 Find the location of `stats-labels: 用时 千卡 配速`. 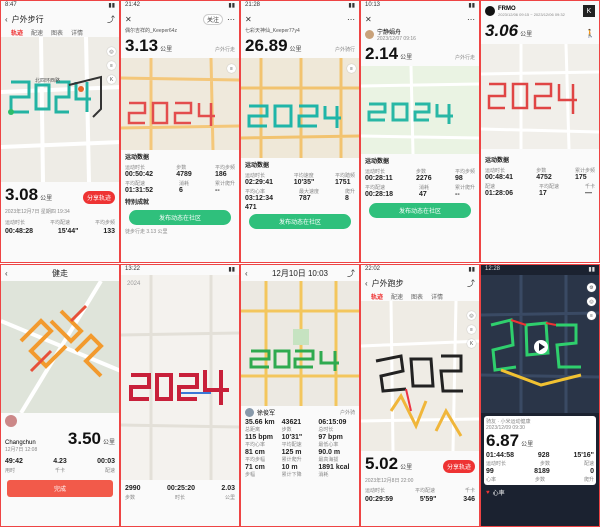

stats-labels: 用时 千卡 配速 is located at coordinates (60, 470).